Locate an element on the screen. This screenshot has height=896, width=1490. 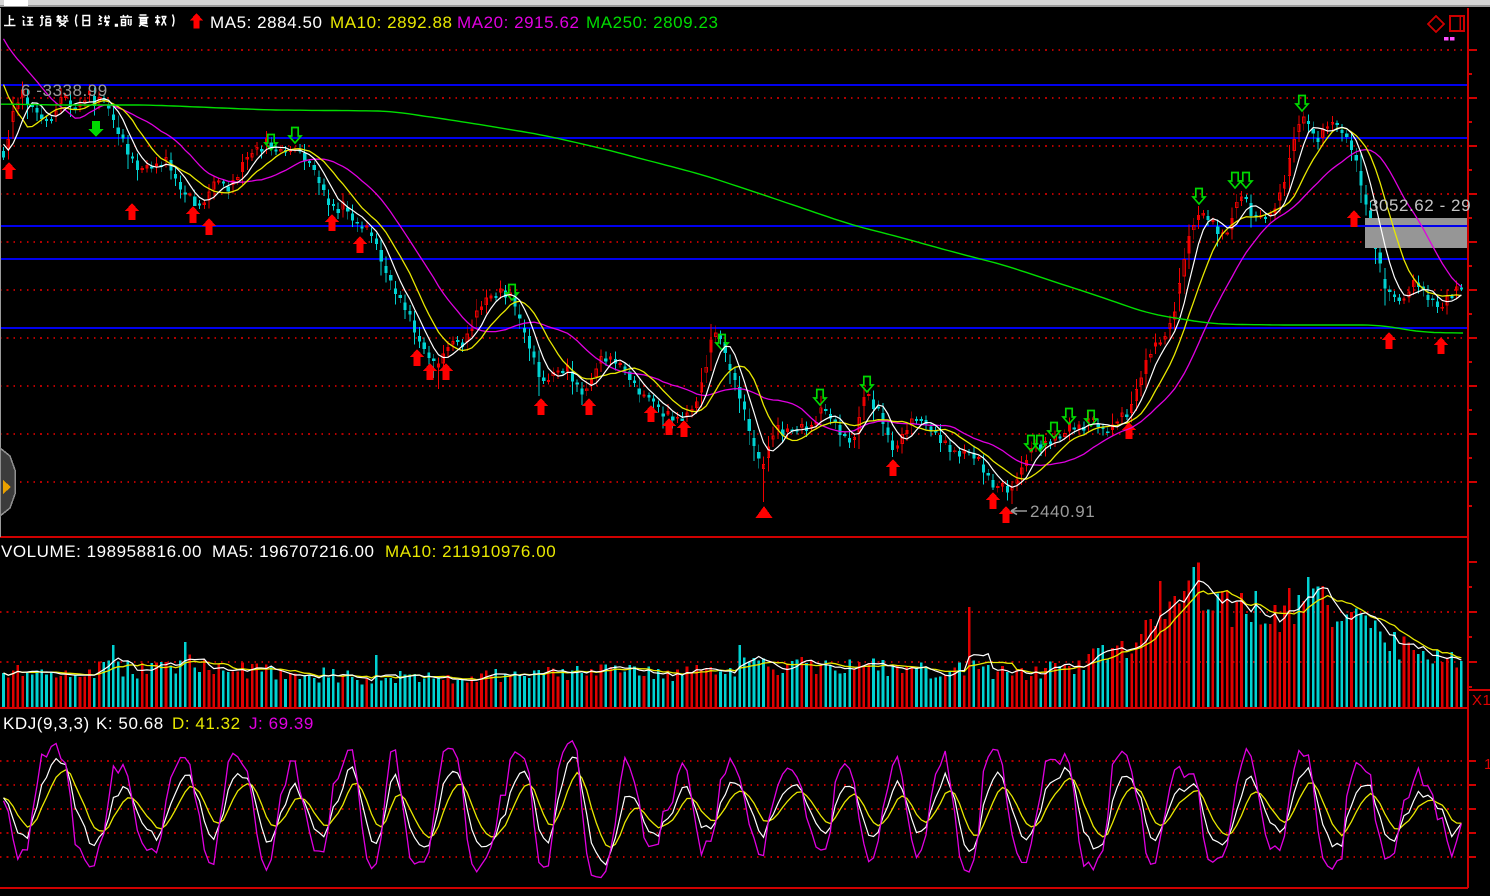
svg-text: X1 is located at coordinates (1481, 700).